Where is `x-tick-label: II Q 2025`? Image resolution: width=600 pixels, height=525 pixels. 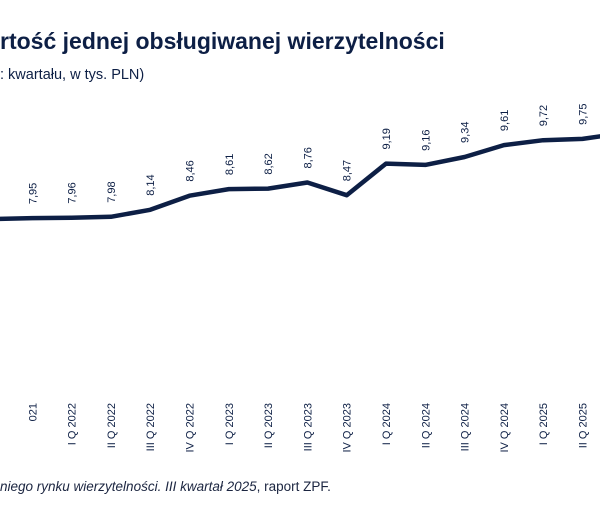
x-tick-label: II Q 2025 is located at coordinates (584, 425).